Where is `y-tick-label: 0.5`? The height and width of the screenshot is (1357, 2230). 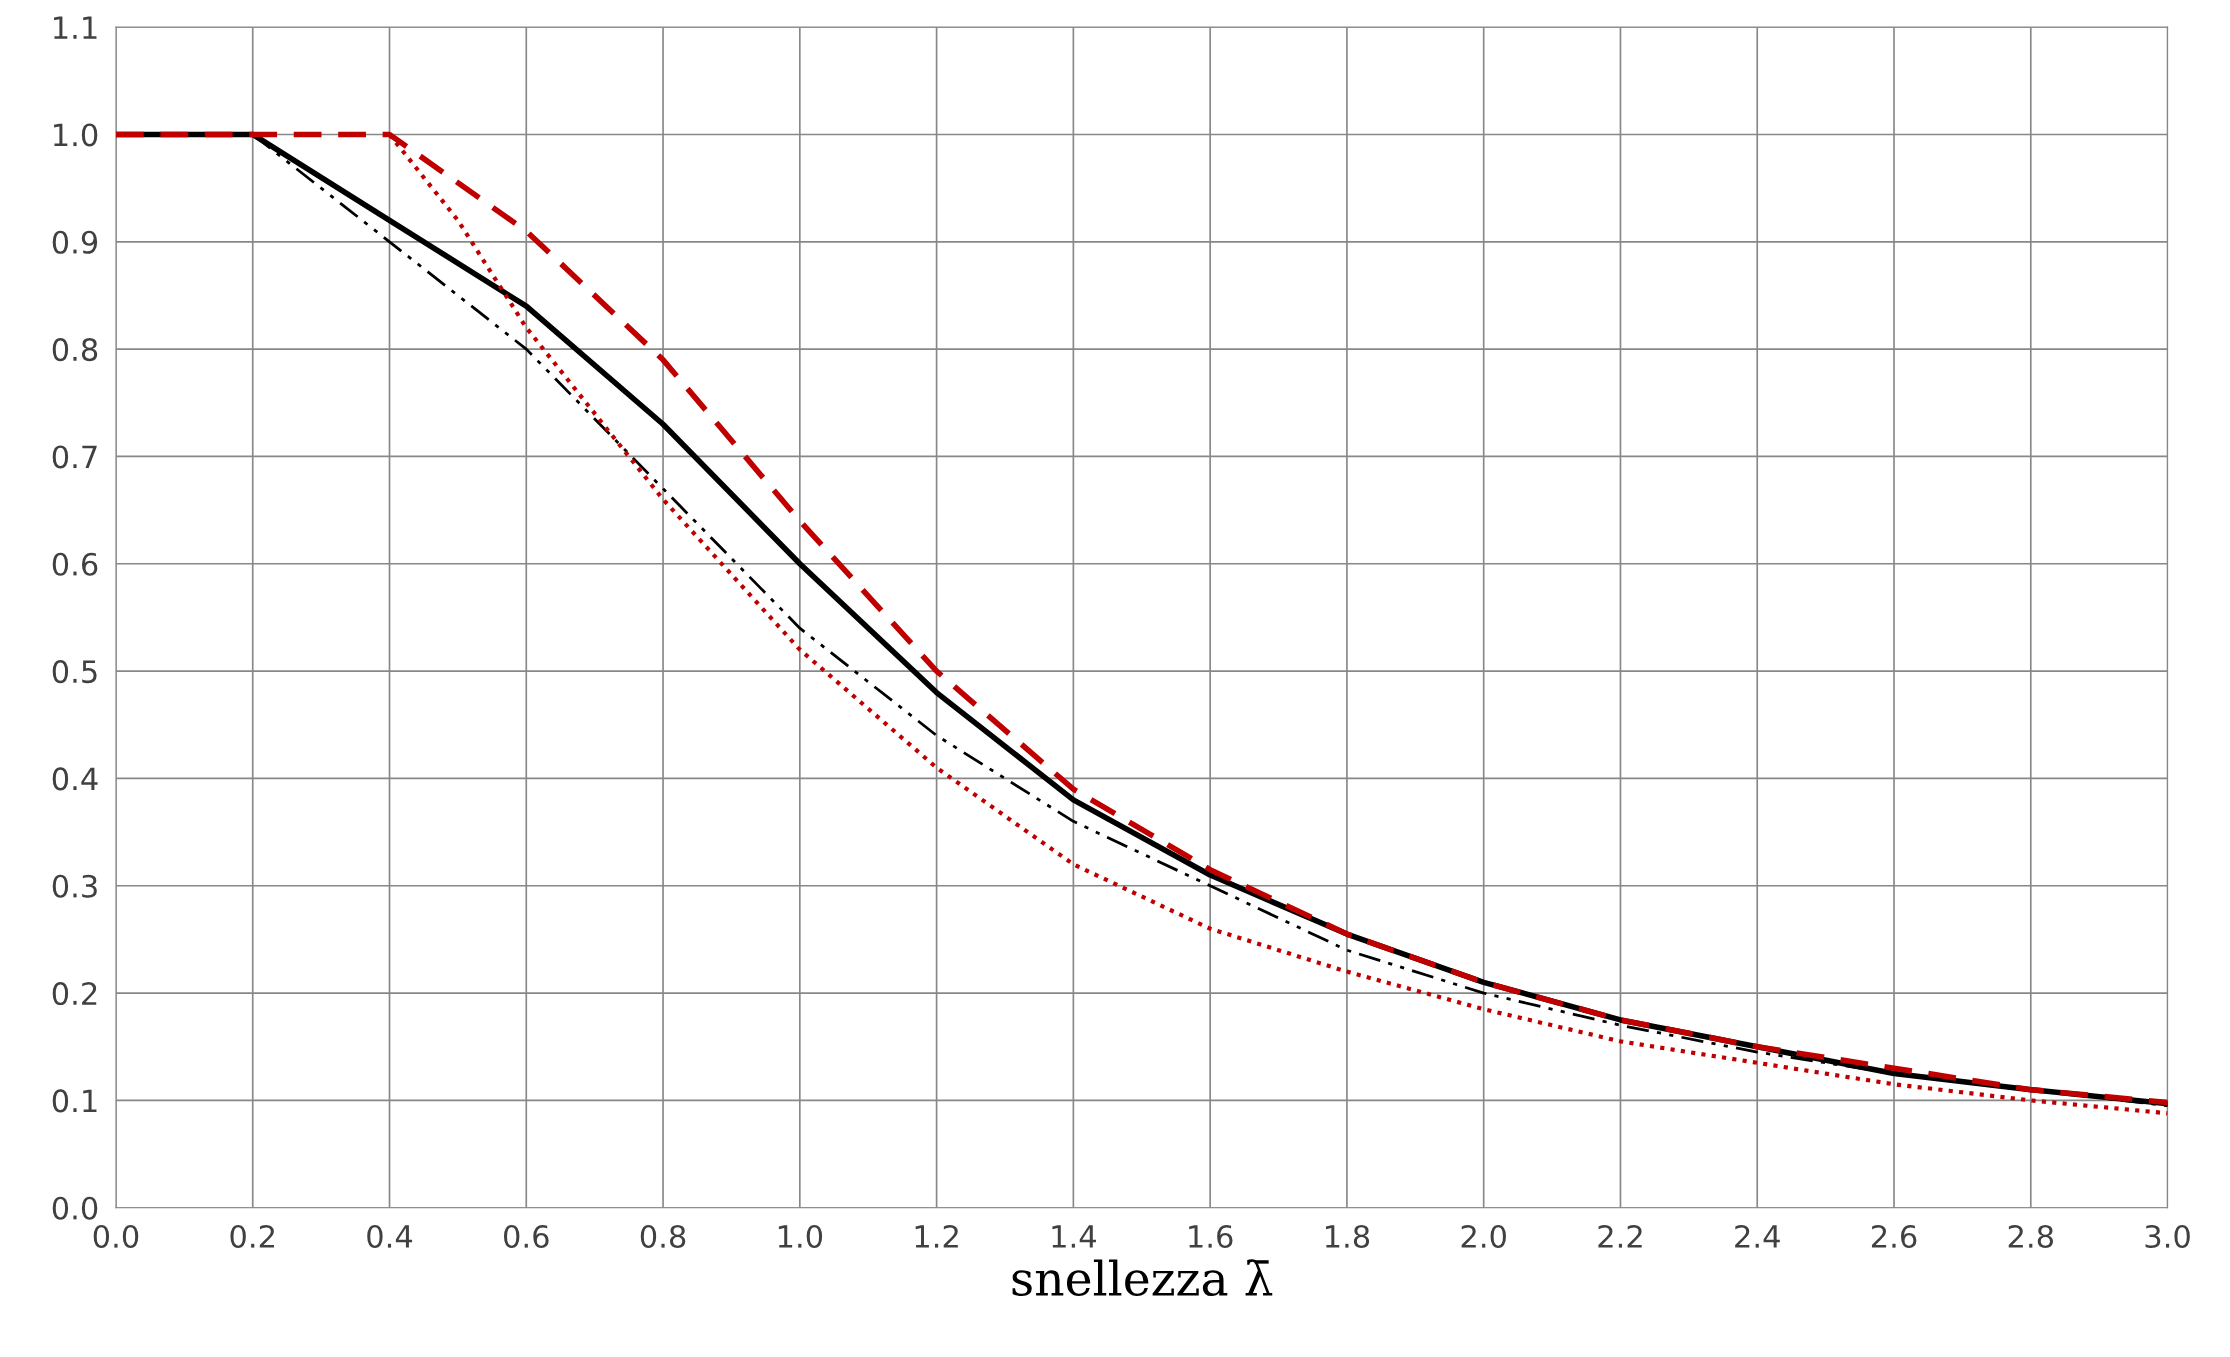
y-tick-label: 0.5 is located at coordinates (74, 672).